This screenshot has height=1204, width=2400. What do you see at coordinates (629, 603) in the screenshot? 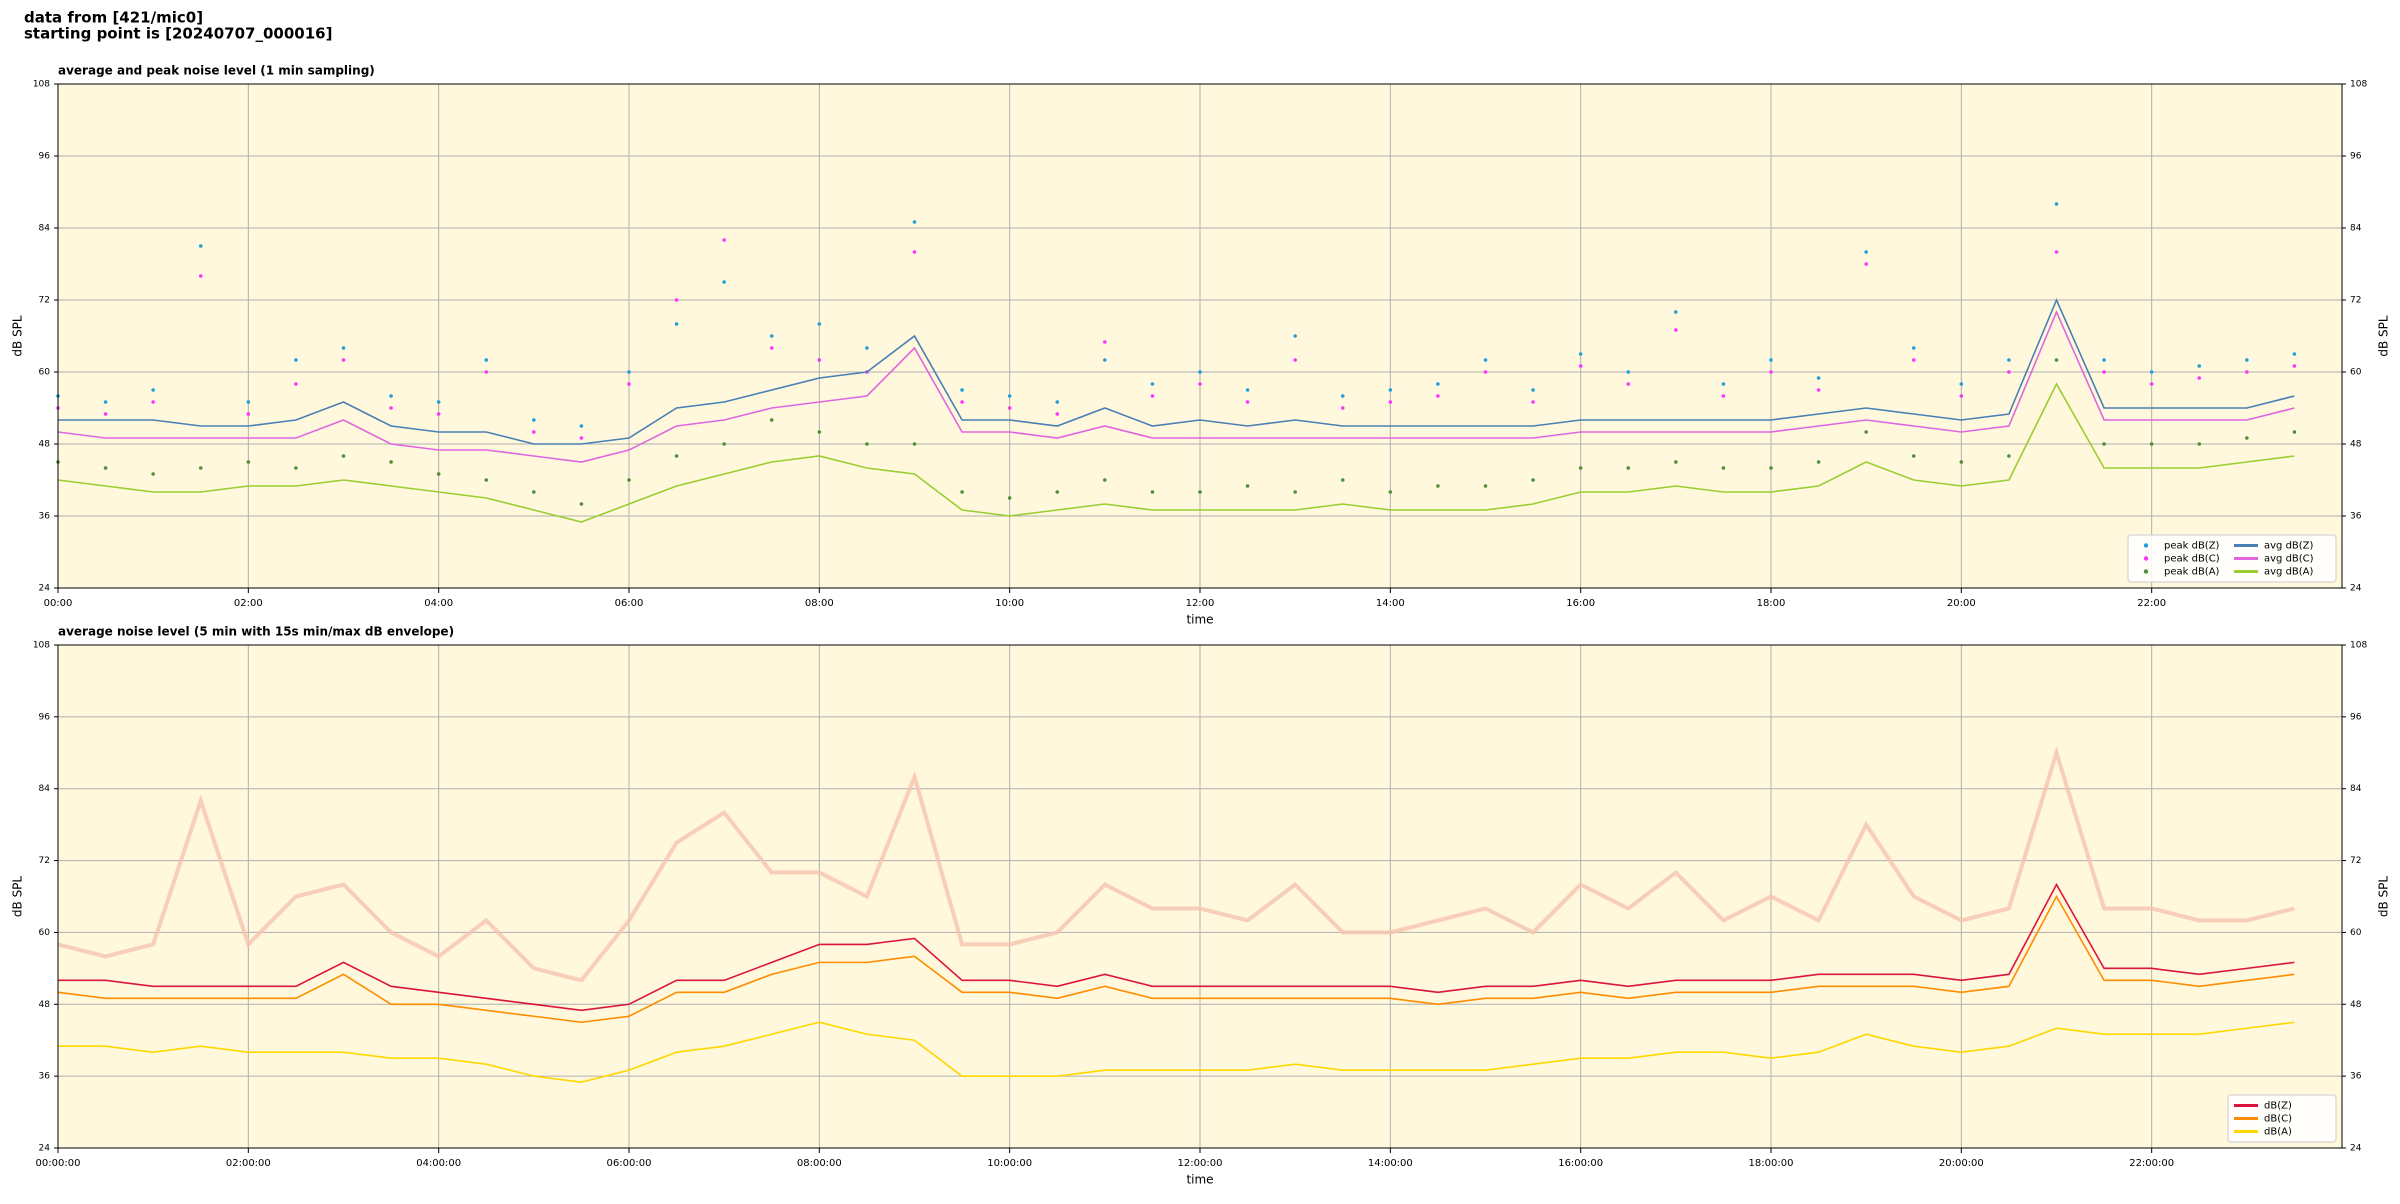
I see `x-tick-label: 06:00` at bounding box center [629, 603].